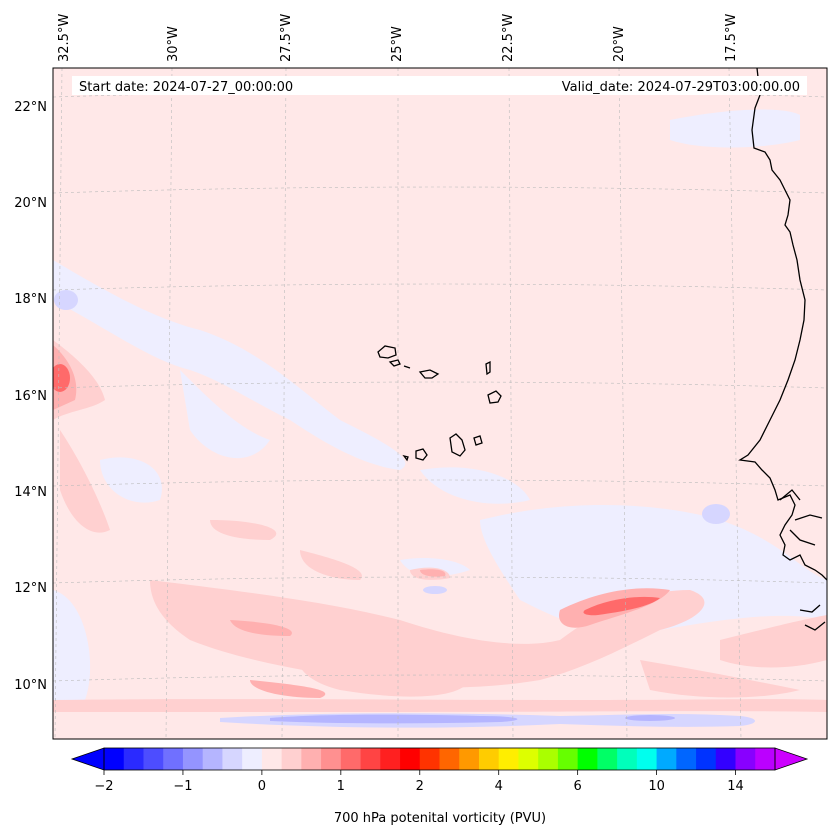  I want to click on lat-label: 12°N, so click(30, 588).